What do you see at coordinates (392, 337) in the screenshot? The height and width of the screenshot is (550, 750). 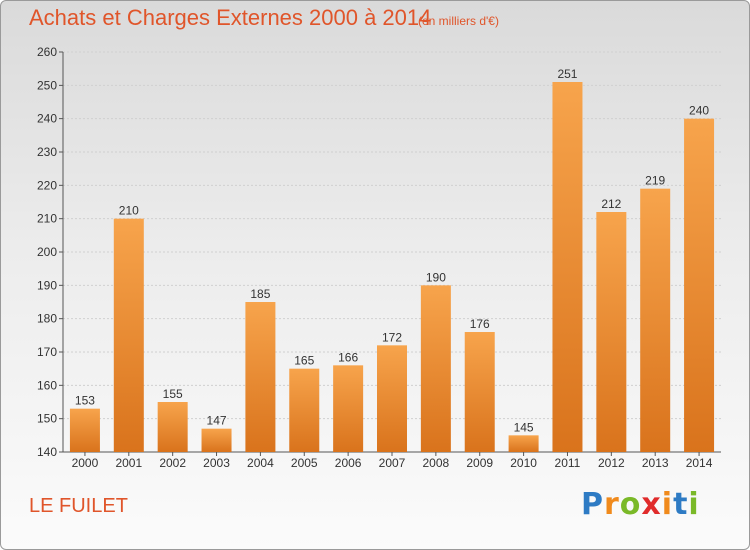 I see `value-label-2007: 172` at bounding box center [392, 337].